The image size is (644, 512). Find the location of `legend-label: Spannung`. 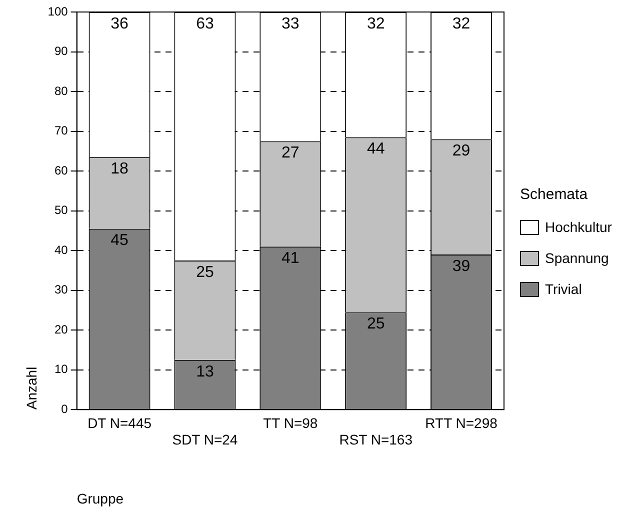

legend-label: Spannung is located at coordinates (577, 258).